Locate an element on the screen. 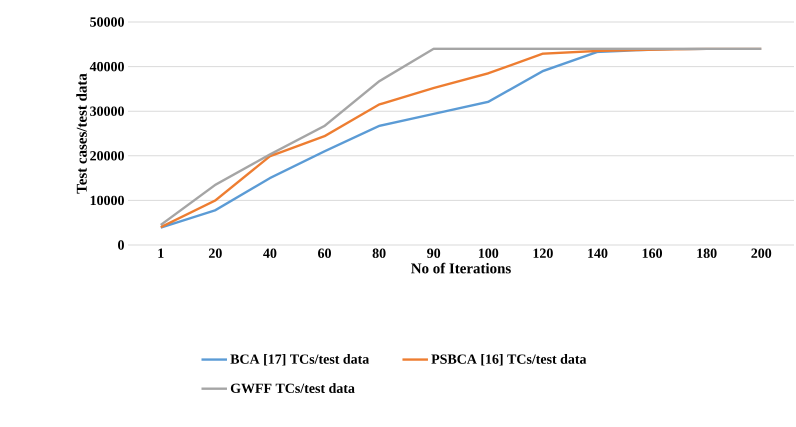  y-tick-label: 10000 is located at coordinates (107, 201).